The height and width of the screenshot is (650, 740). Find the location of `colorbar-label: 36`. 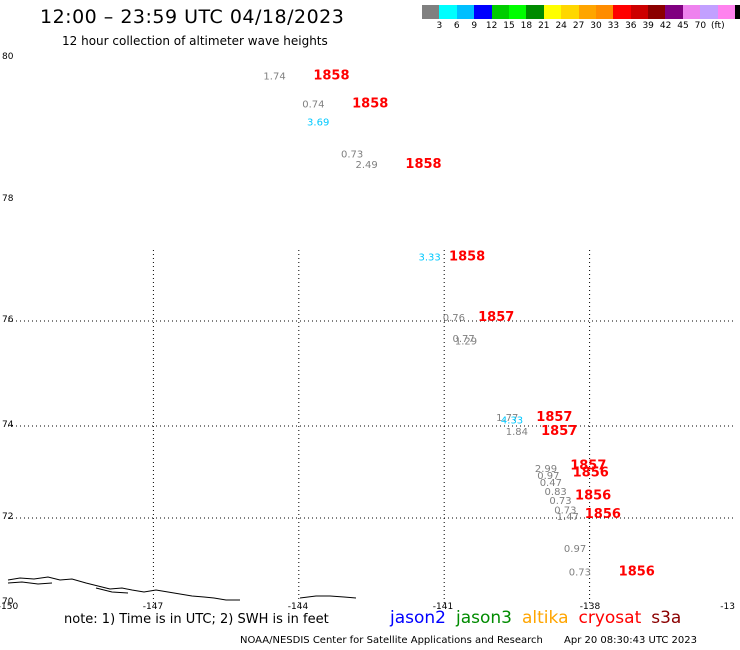

colorbar-label: 36 is located at coordinates (631, 26).